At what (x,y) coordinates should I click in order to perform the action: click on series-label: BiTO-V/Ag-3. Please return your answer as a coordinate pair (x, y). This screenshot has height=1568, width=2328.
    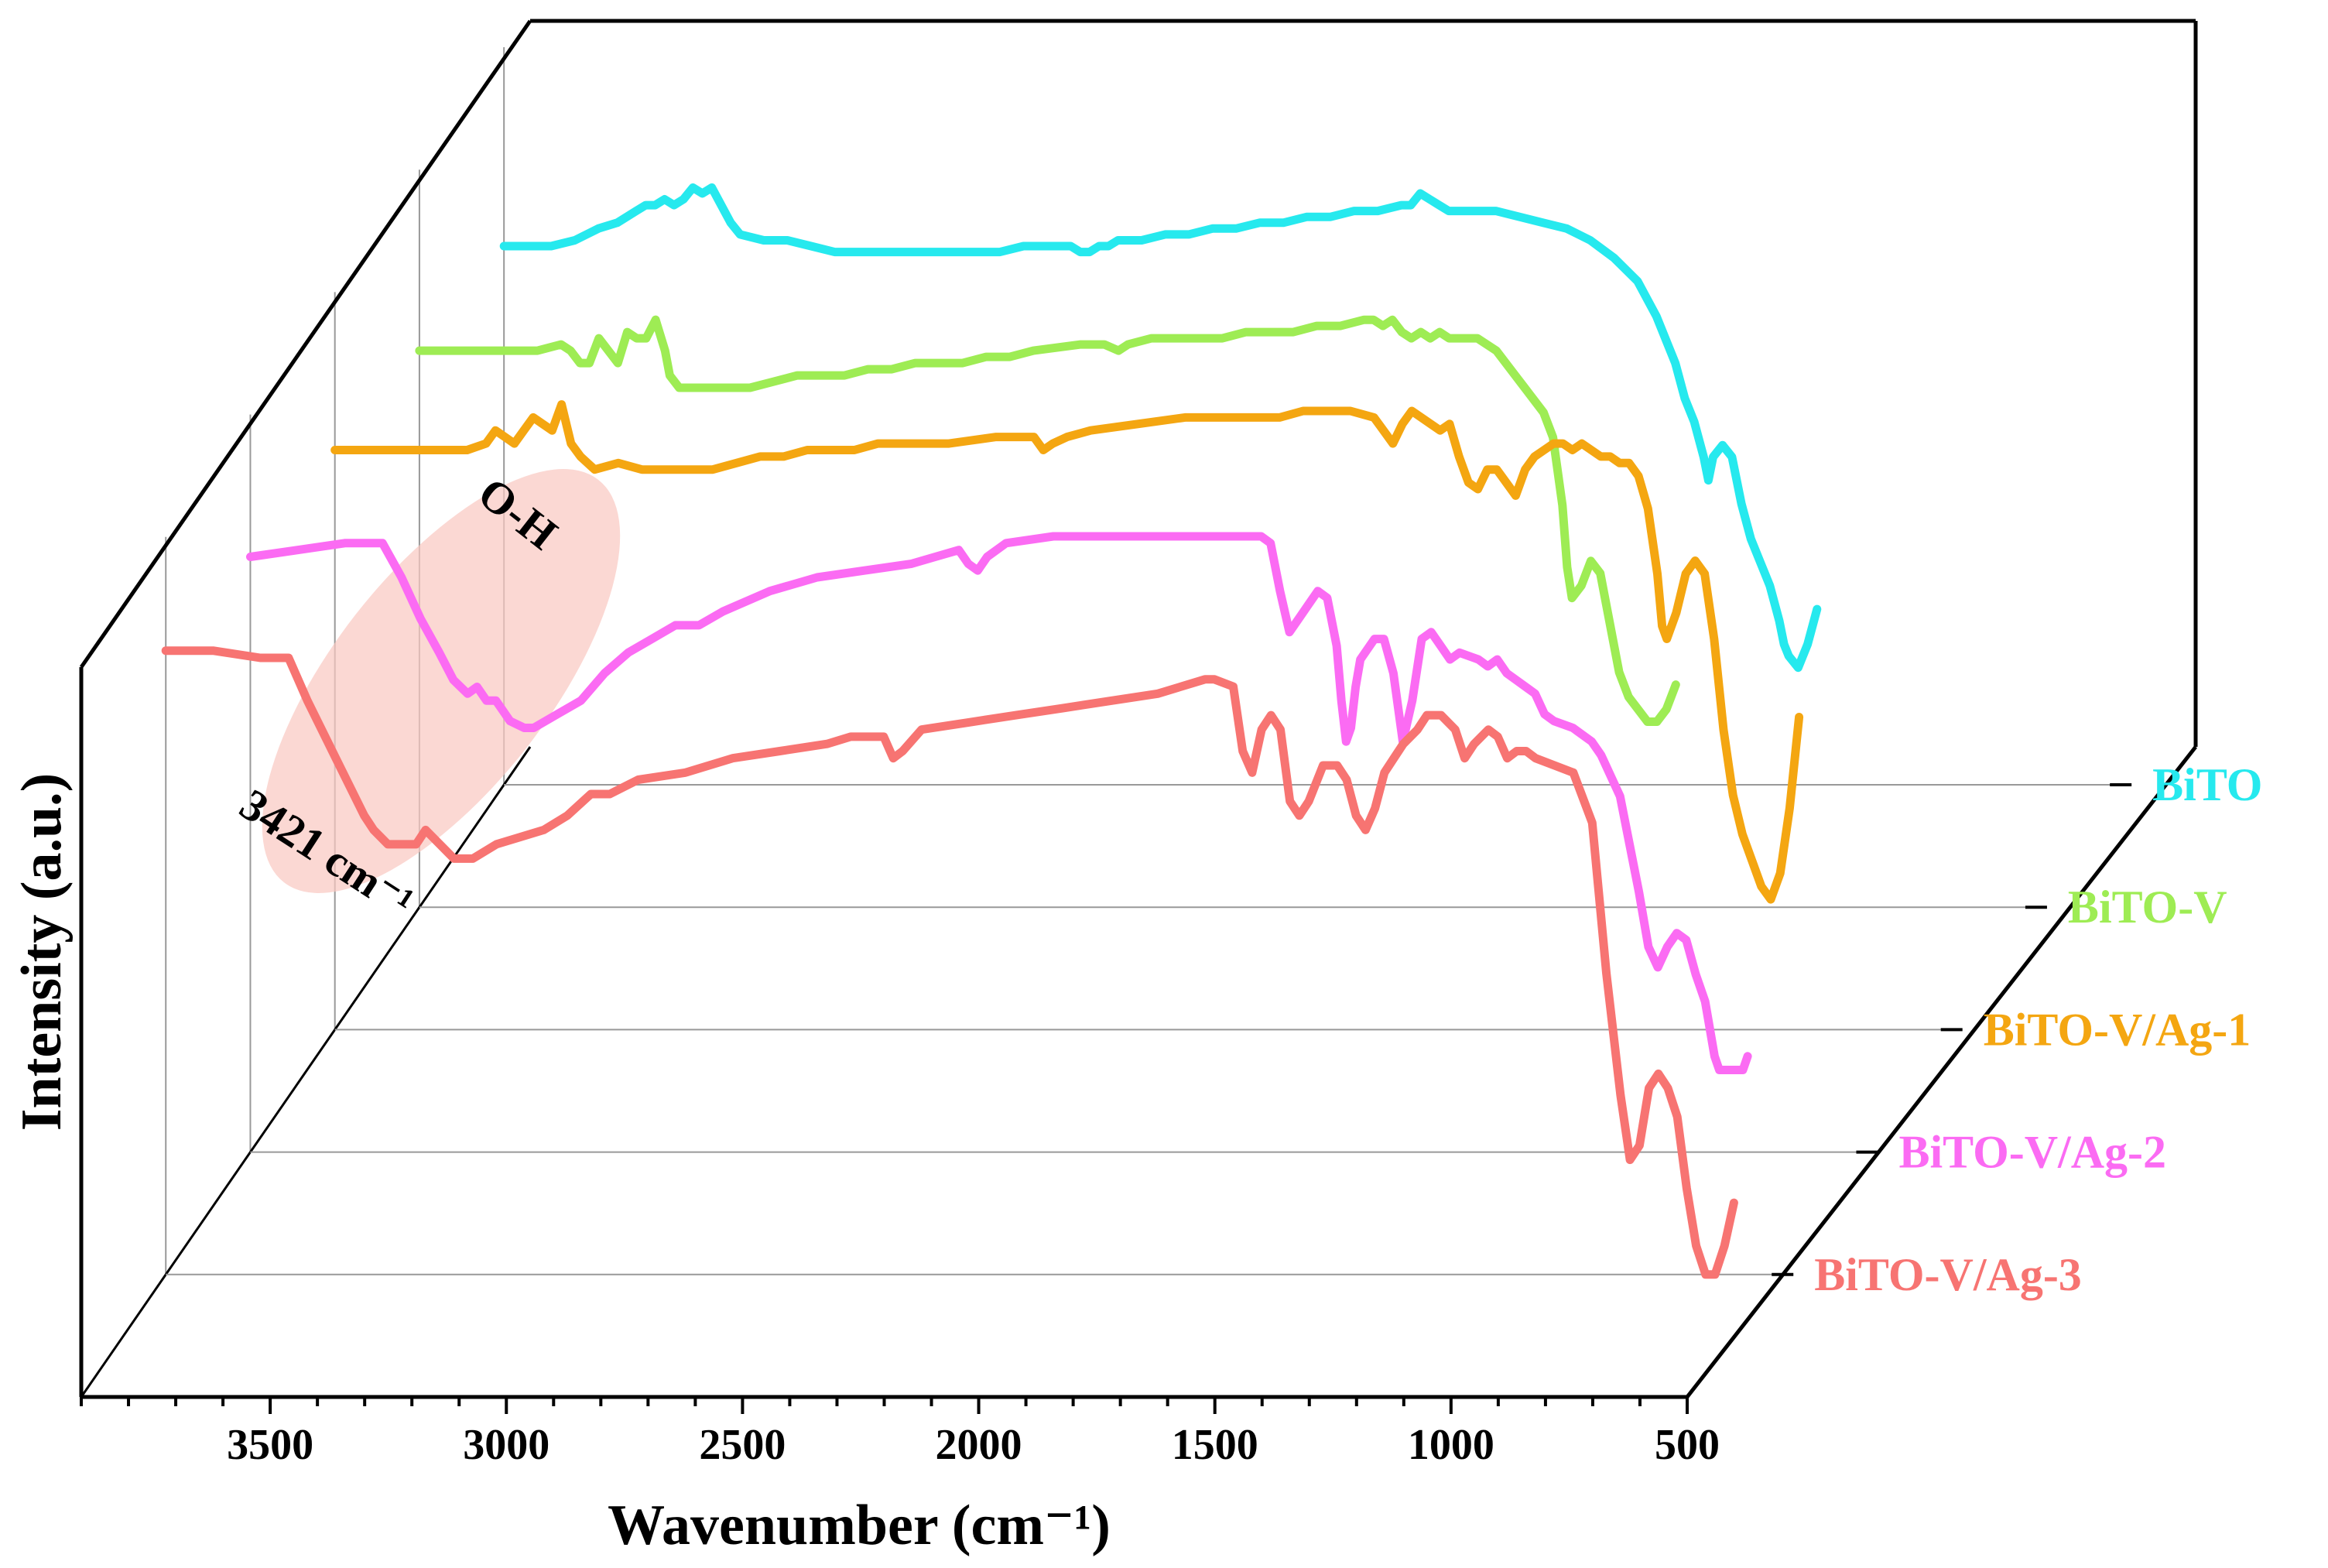
    Looking at the image, I should click on (1948, 1274).